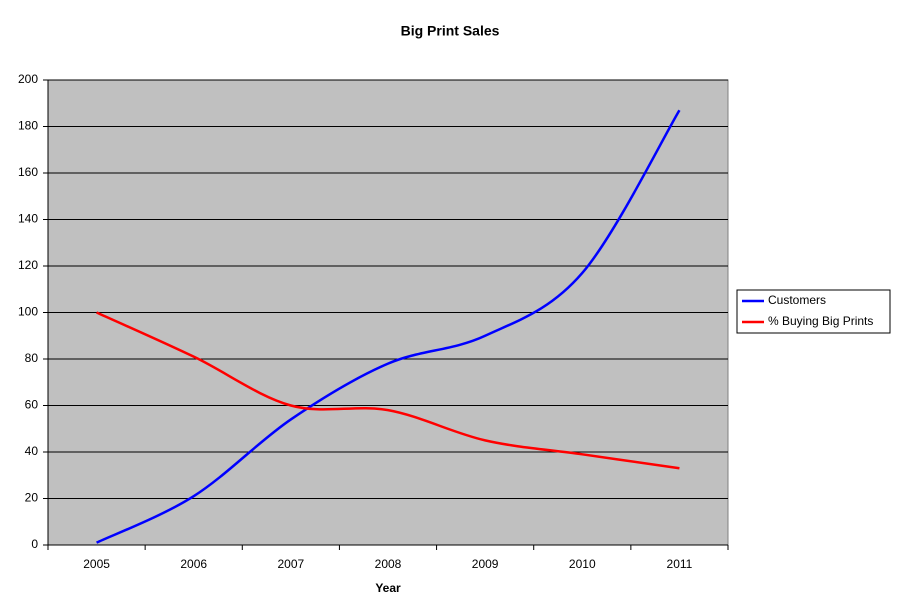 The height and width of the screenshot is (615, 900). Describe the element at coordinates (28, 126) in the screenshot. I see `y-tick-label: 180` at that location.